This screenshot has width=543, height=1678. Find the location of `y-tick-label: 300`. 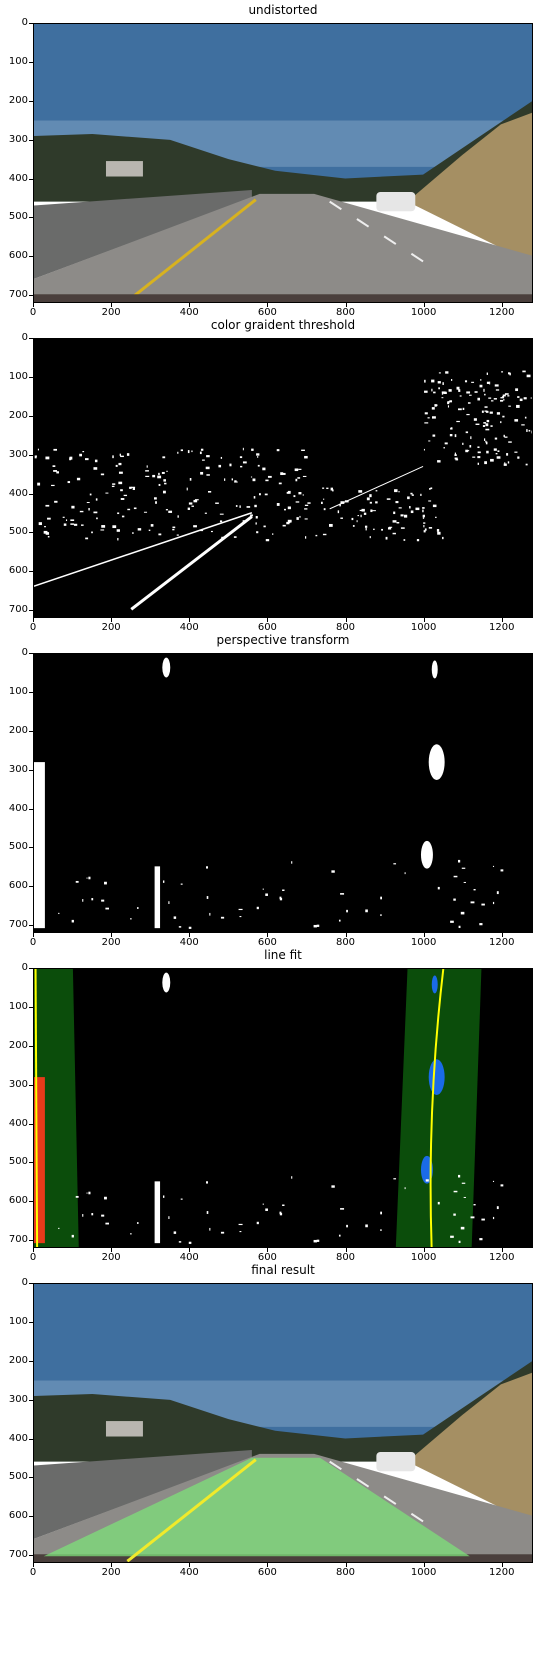

y-tick-label: 300 is located at coordinates (16, 1085).